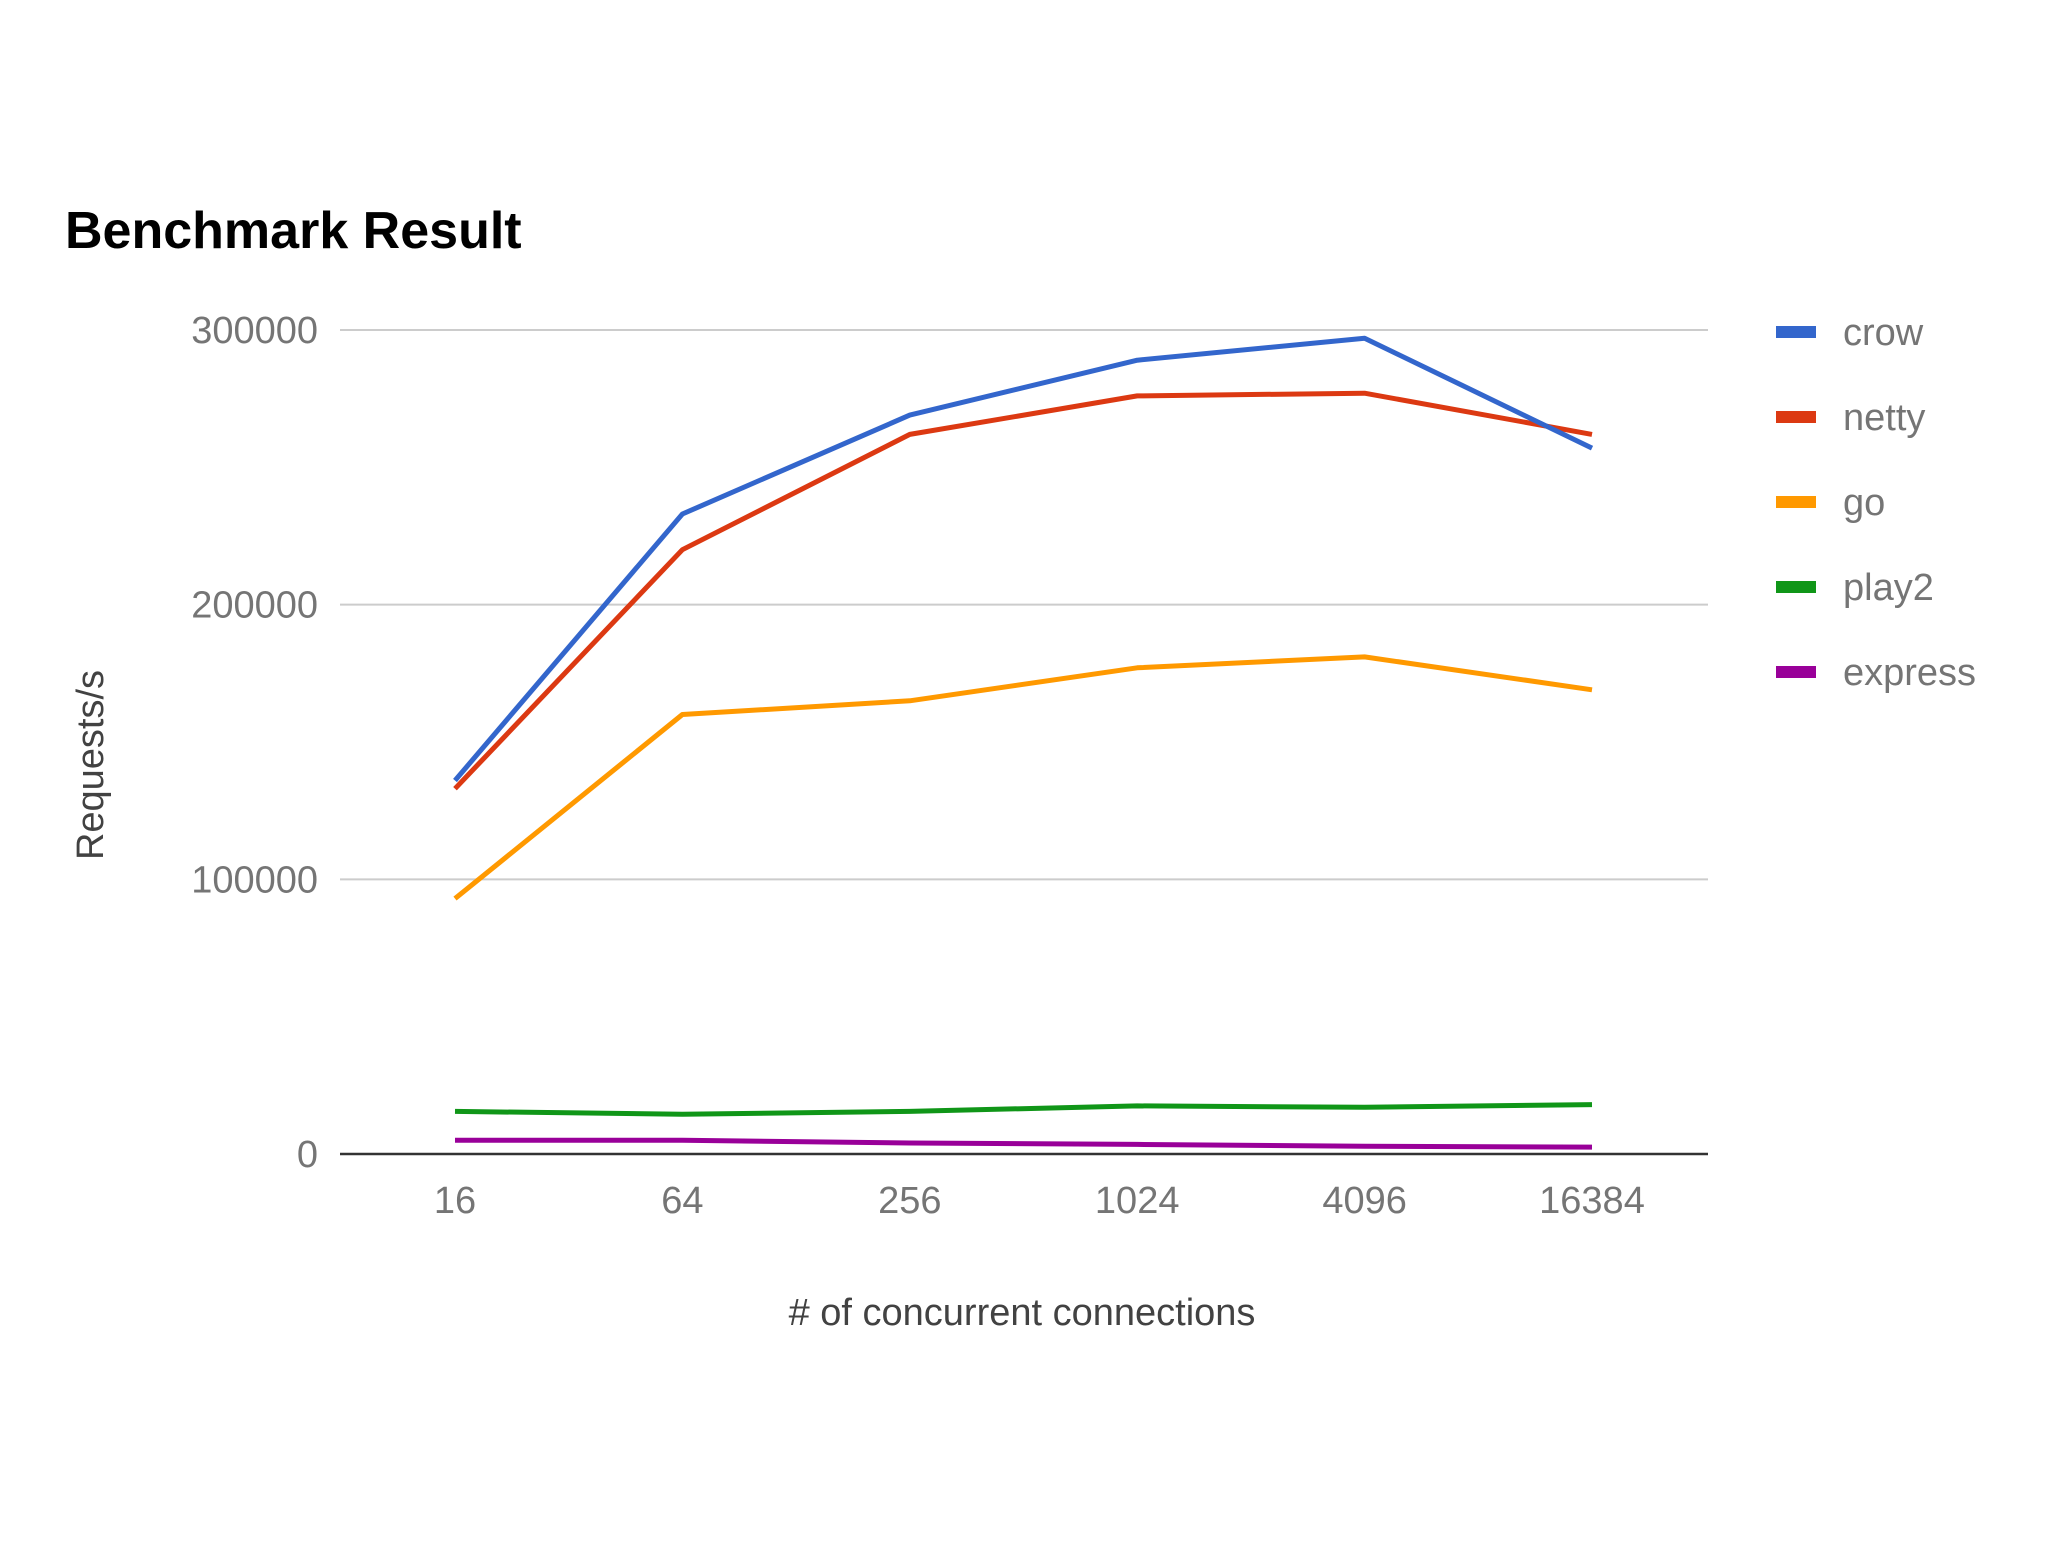 This screenshot has width=2048, height=1541. Describe the element at coordinates (1023, 777) in the screenshot. I see `series-line-go` at that location.